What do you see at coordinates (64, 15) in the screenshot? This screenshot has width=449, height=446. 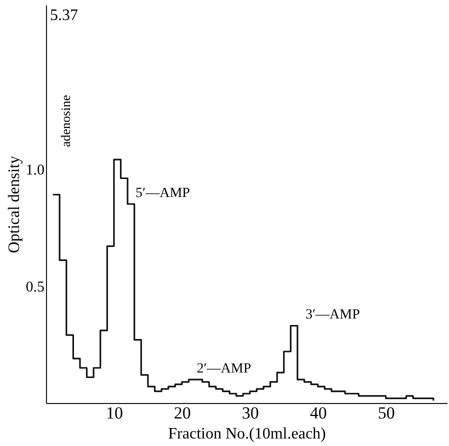 I see `annotation: 5.37` at bounding box center [64, 15].